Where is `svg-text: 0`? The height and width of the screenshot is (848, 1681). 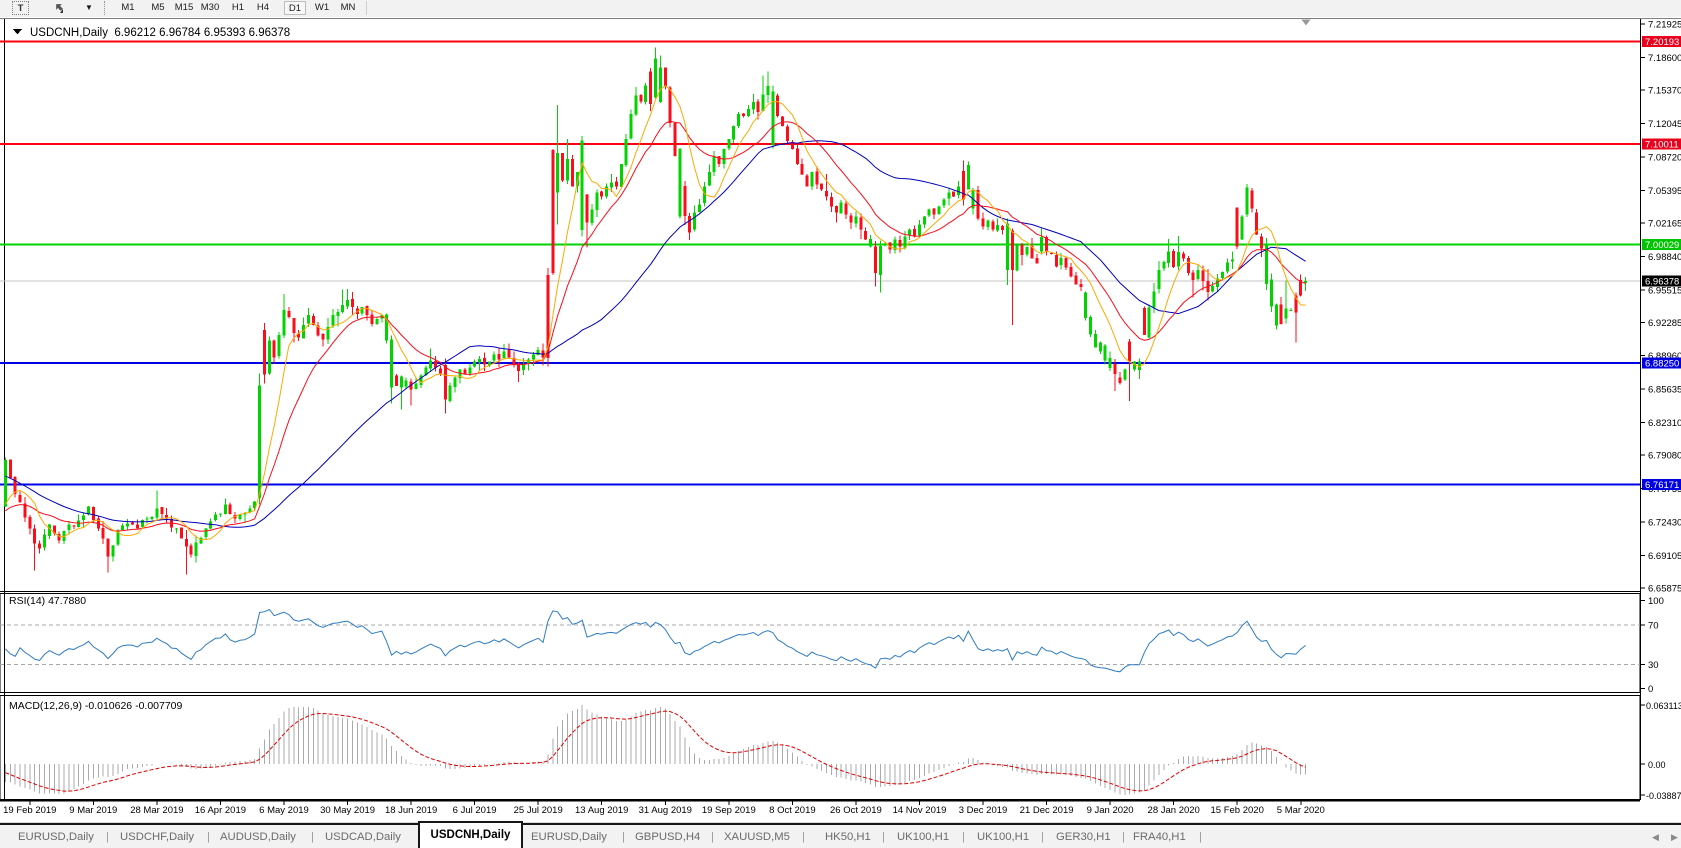
svg-text: 0 is located at coordinates (1650, 689).